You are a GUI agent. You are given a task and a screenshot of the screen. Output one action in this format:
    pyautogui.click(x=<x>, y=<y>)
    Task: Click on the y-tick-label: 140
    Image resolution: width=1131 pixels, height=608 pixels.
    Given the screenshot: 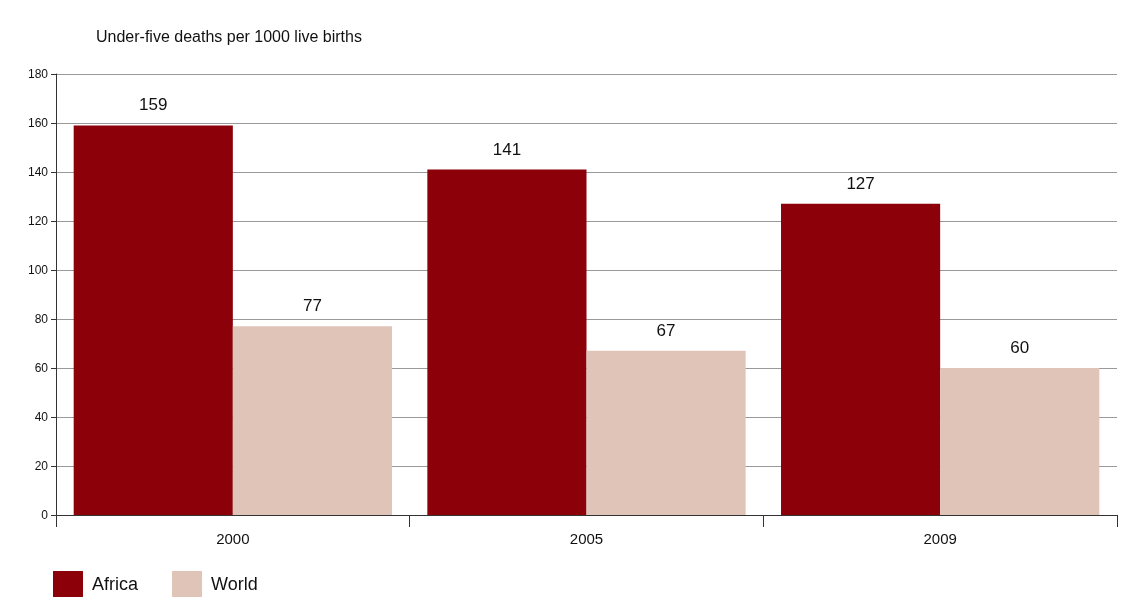 What is the action you would take?
    pyautogui.click(x=38, y=172)
    